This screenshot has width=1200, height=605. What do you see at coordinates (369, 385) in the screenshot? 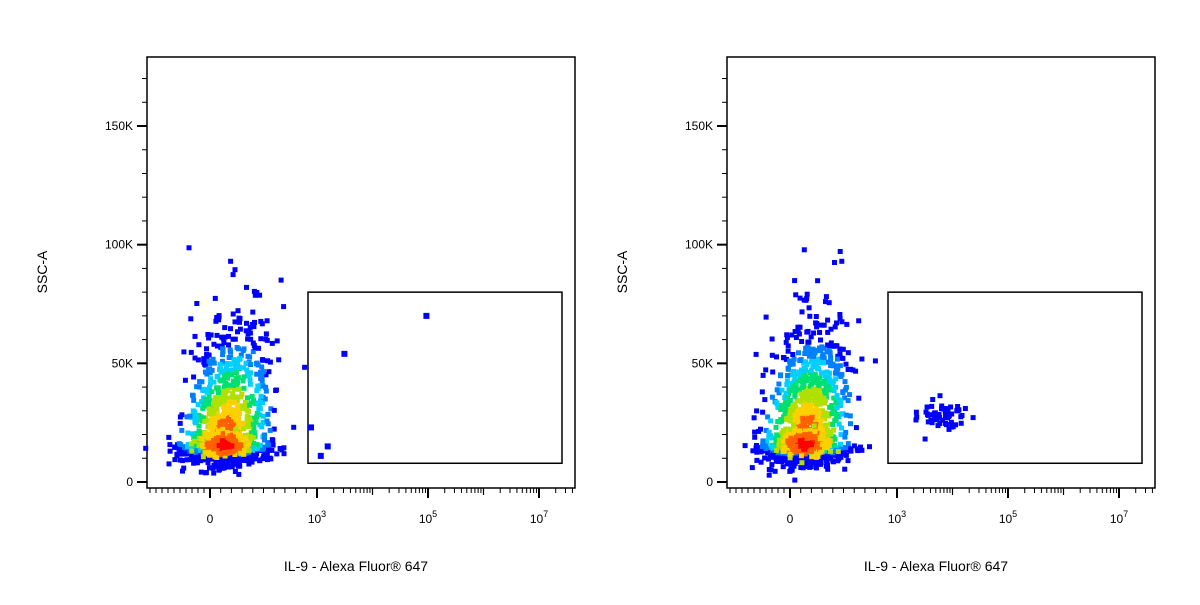
I see `gate-events` at bounding box center [369, 385].